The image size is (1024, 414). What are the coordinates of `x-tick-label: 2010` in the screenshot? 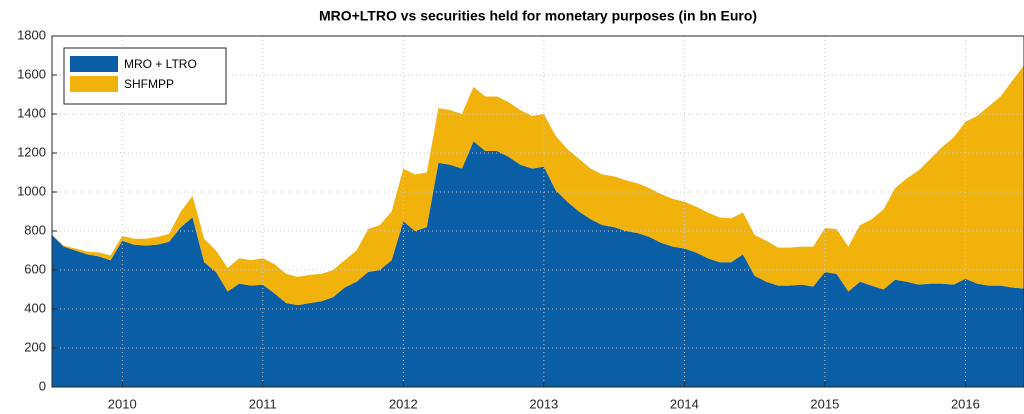 It's located at (122, 403).